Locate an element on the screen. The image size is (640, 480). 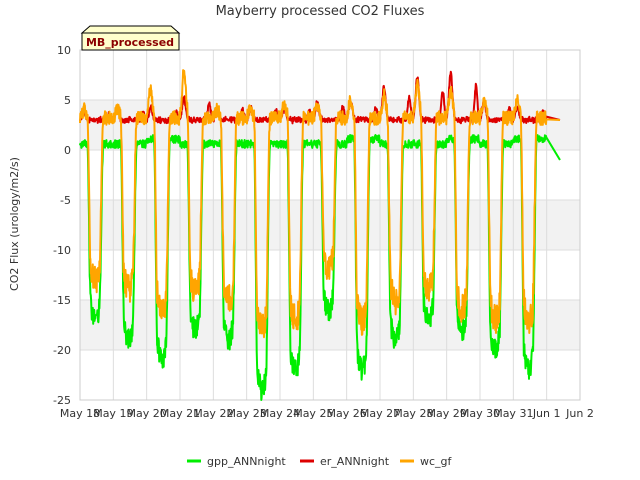
x-tick-label: May 22 is located at coordinates (213, 413).